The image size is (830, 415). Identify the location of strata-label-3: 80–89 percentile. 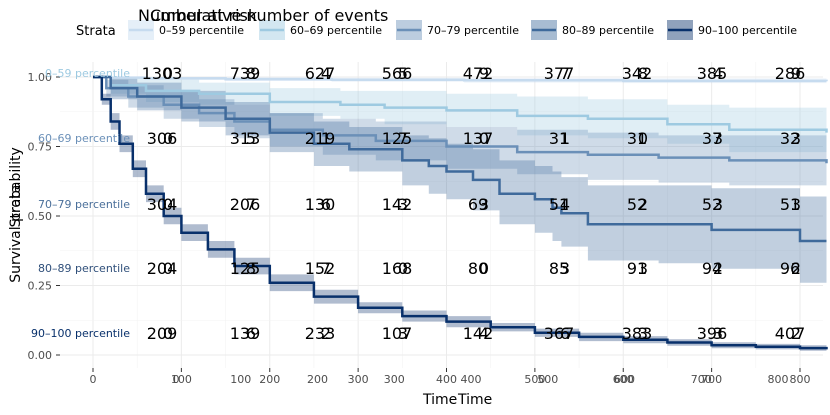
(84, 268).